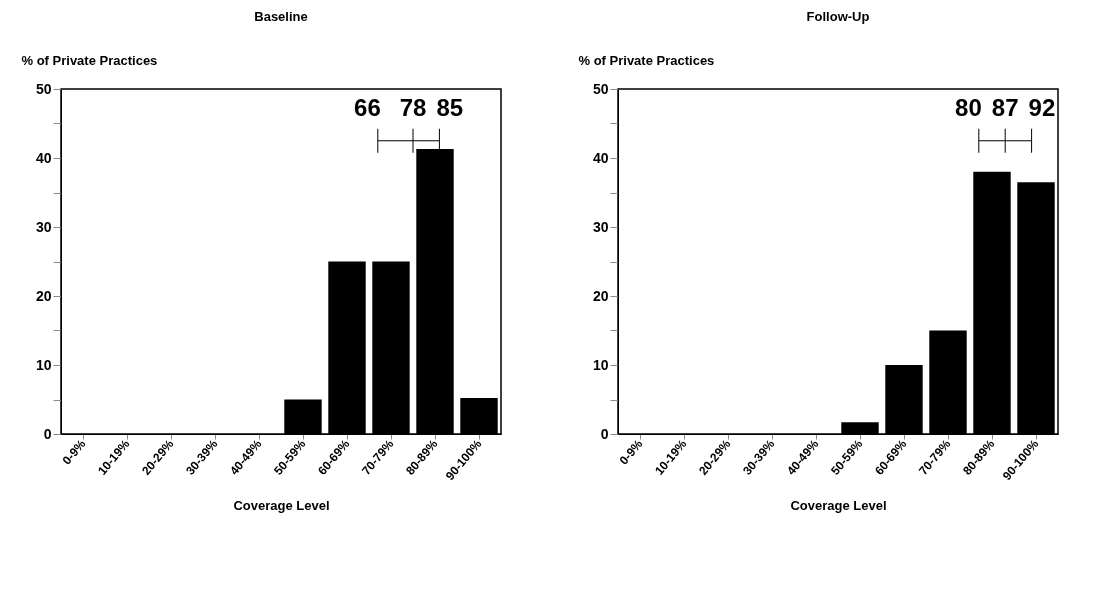  What do you see at coordinates (367, 107) in the screenshot?
I see `annotation: 66` at bounding box center [367, 107].